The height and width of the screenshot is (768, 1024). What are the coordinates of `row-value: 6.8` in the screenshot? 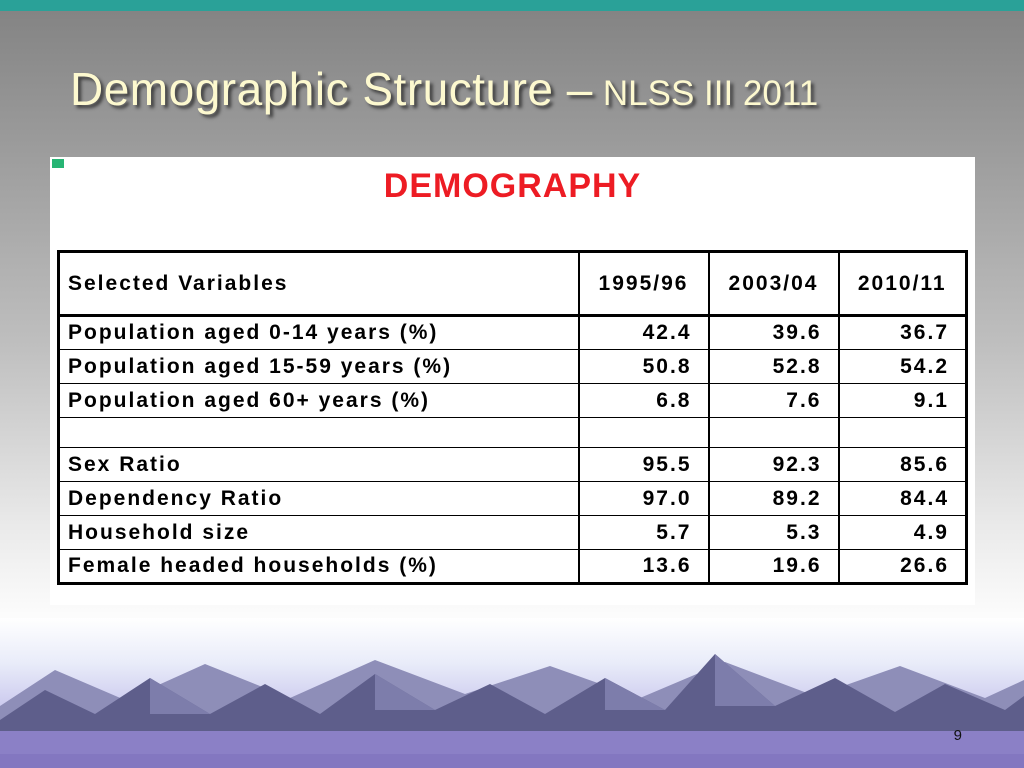 It's located at (643, 400).